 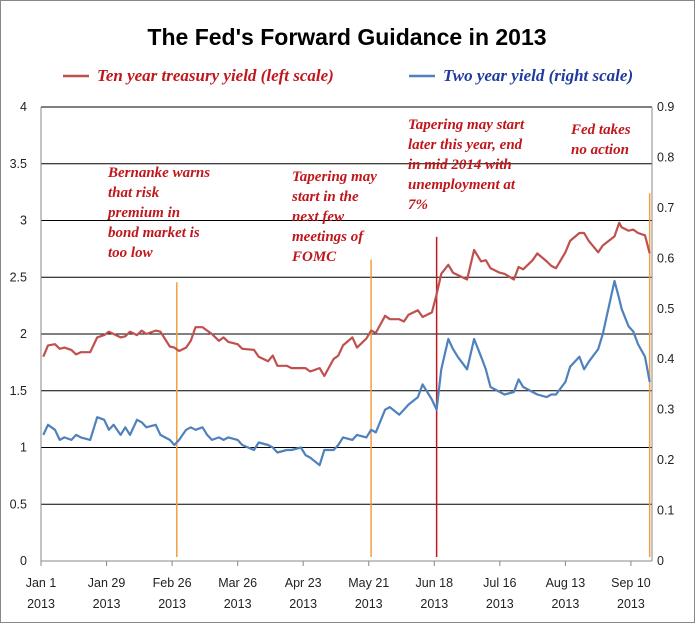 I want to click on annotation-line: bond market is, so click(x=154, y=233).